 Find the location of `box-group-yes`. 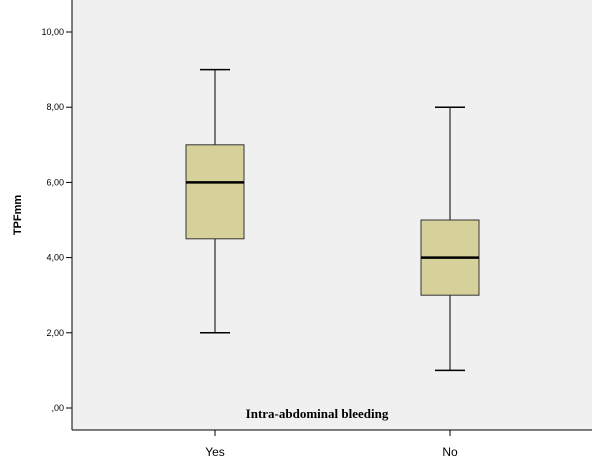

box-group-yes is located at coordinates (215, 201).